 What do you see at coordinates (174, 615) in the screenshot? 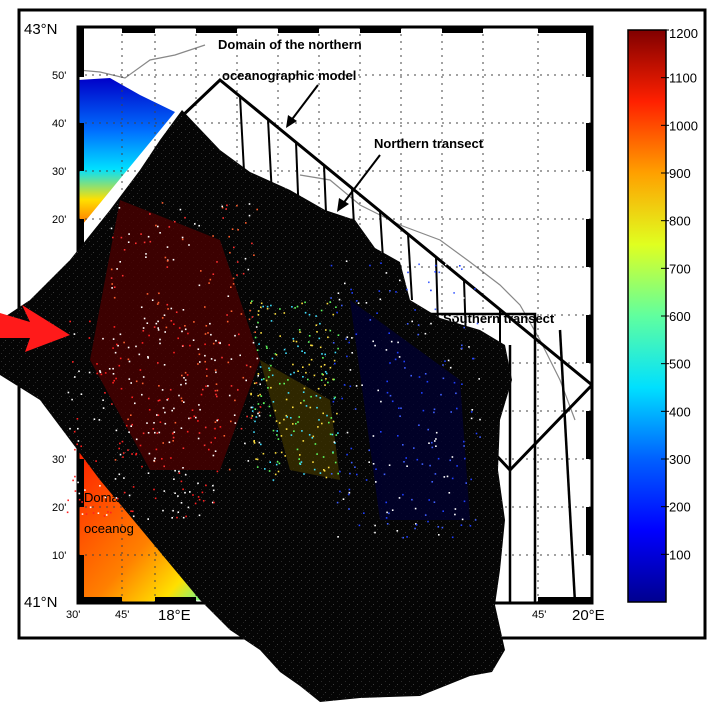
I see `lon-label: 18°E` at bounding box center [174, 615].